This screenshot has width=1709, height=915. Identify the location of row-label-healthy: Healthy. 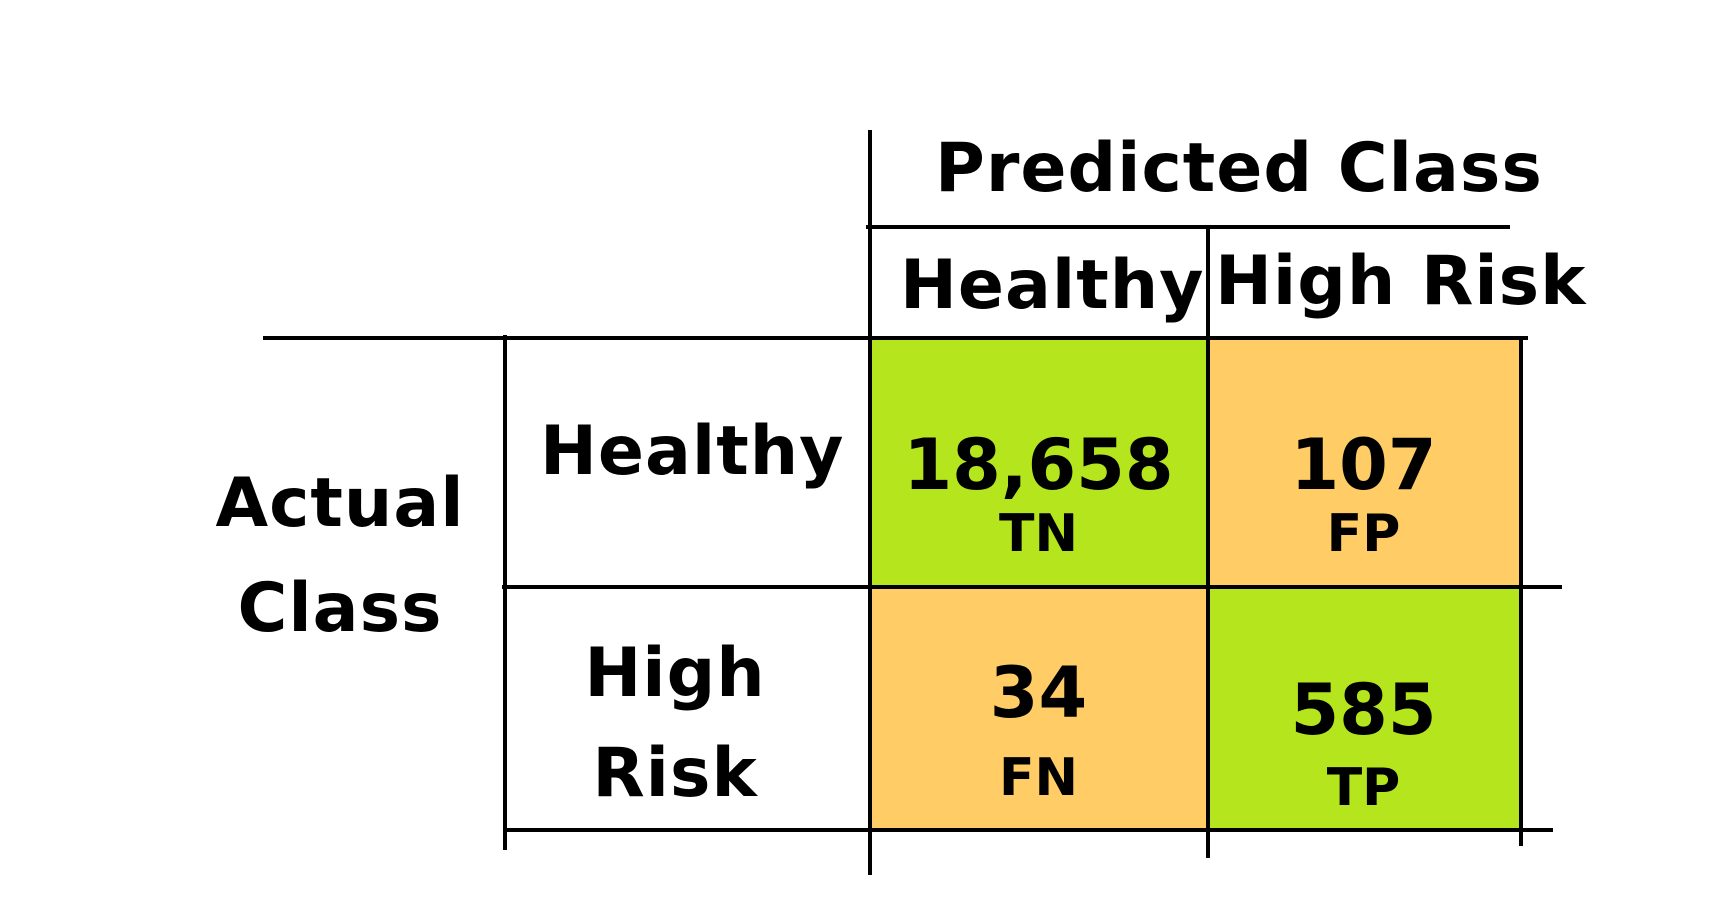
(692, 451).